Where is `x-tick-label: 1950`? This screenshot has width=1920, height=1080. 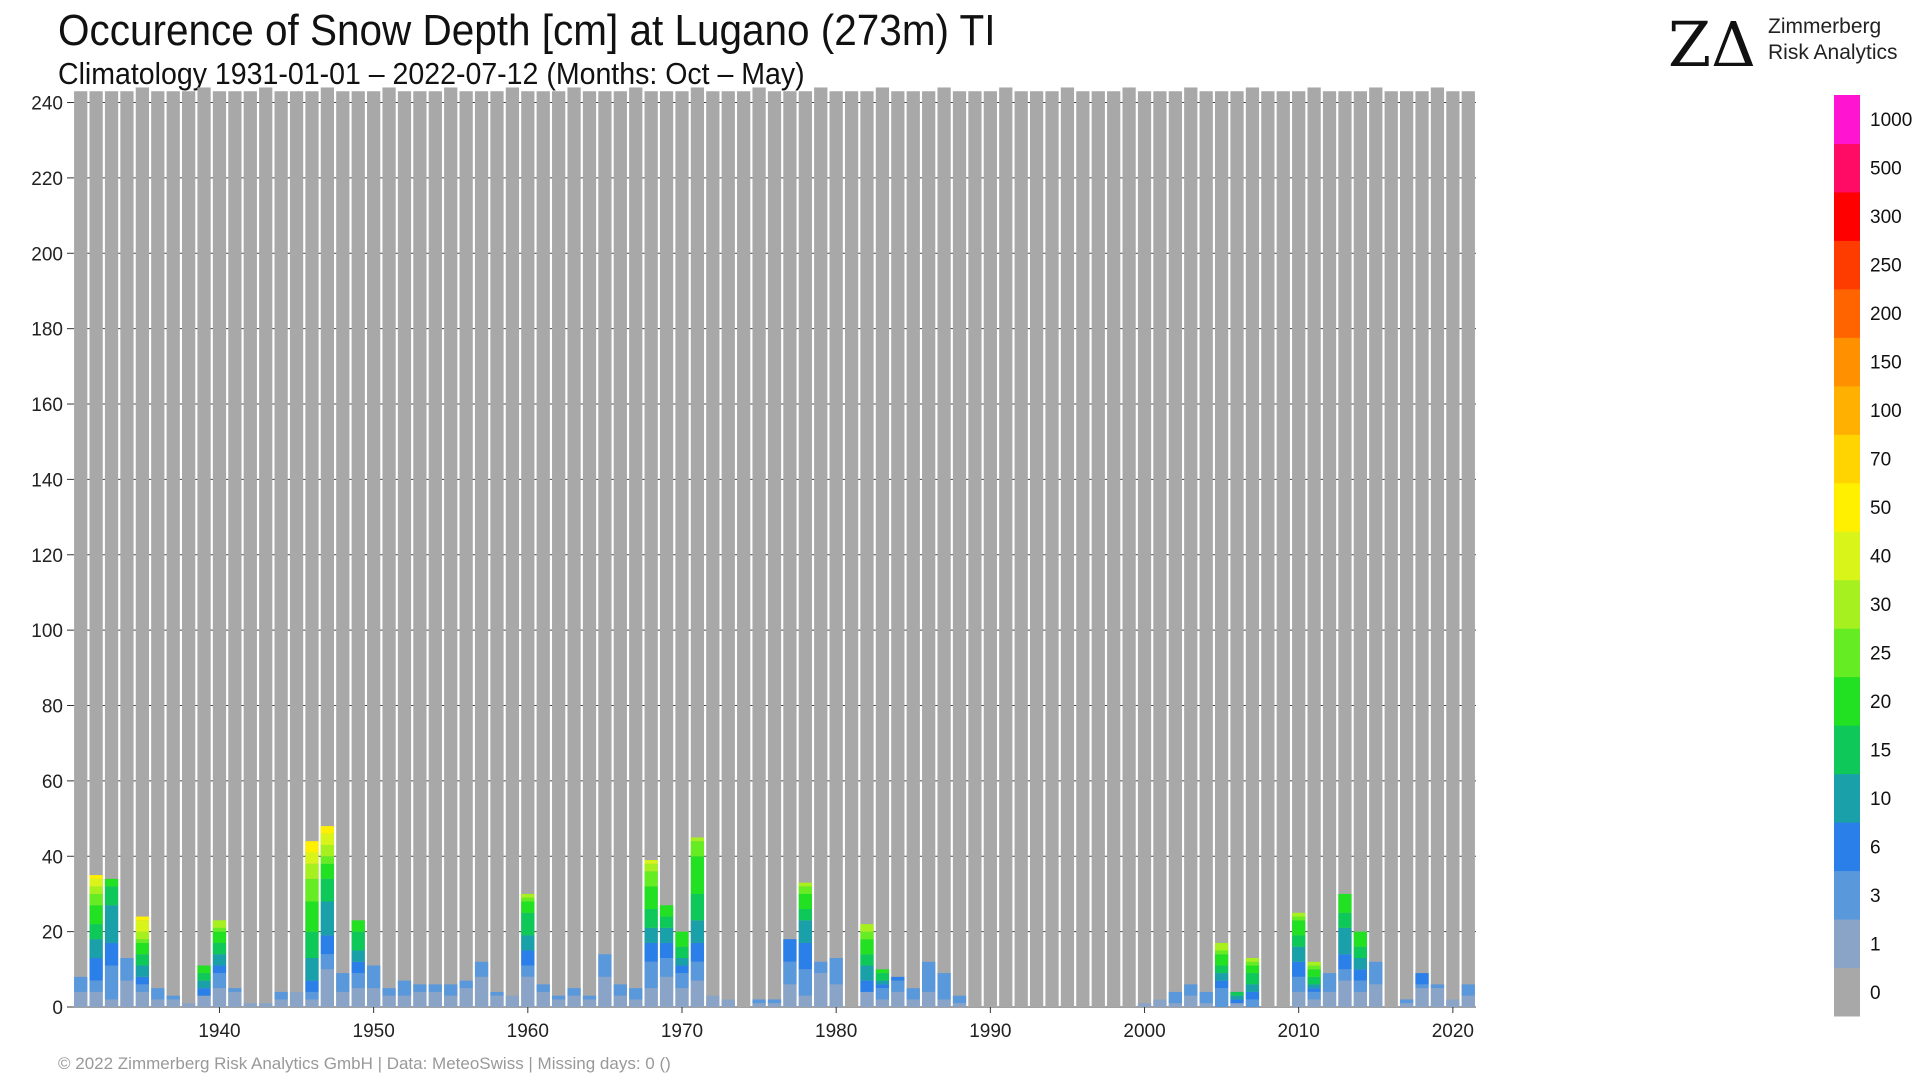
x-tick-label: 1950 is located at coordinates (374, 1031).